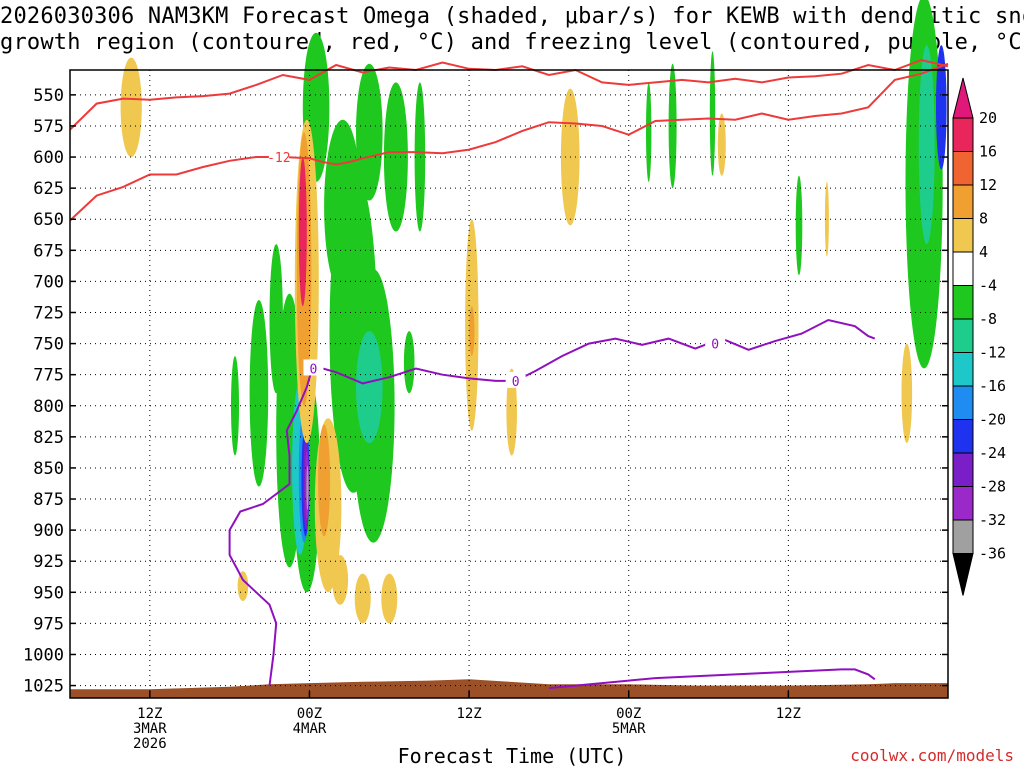 The height and width of the screenshot is (768, 1024). I want to click on y-tick-label: 625, so click(48, 189).